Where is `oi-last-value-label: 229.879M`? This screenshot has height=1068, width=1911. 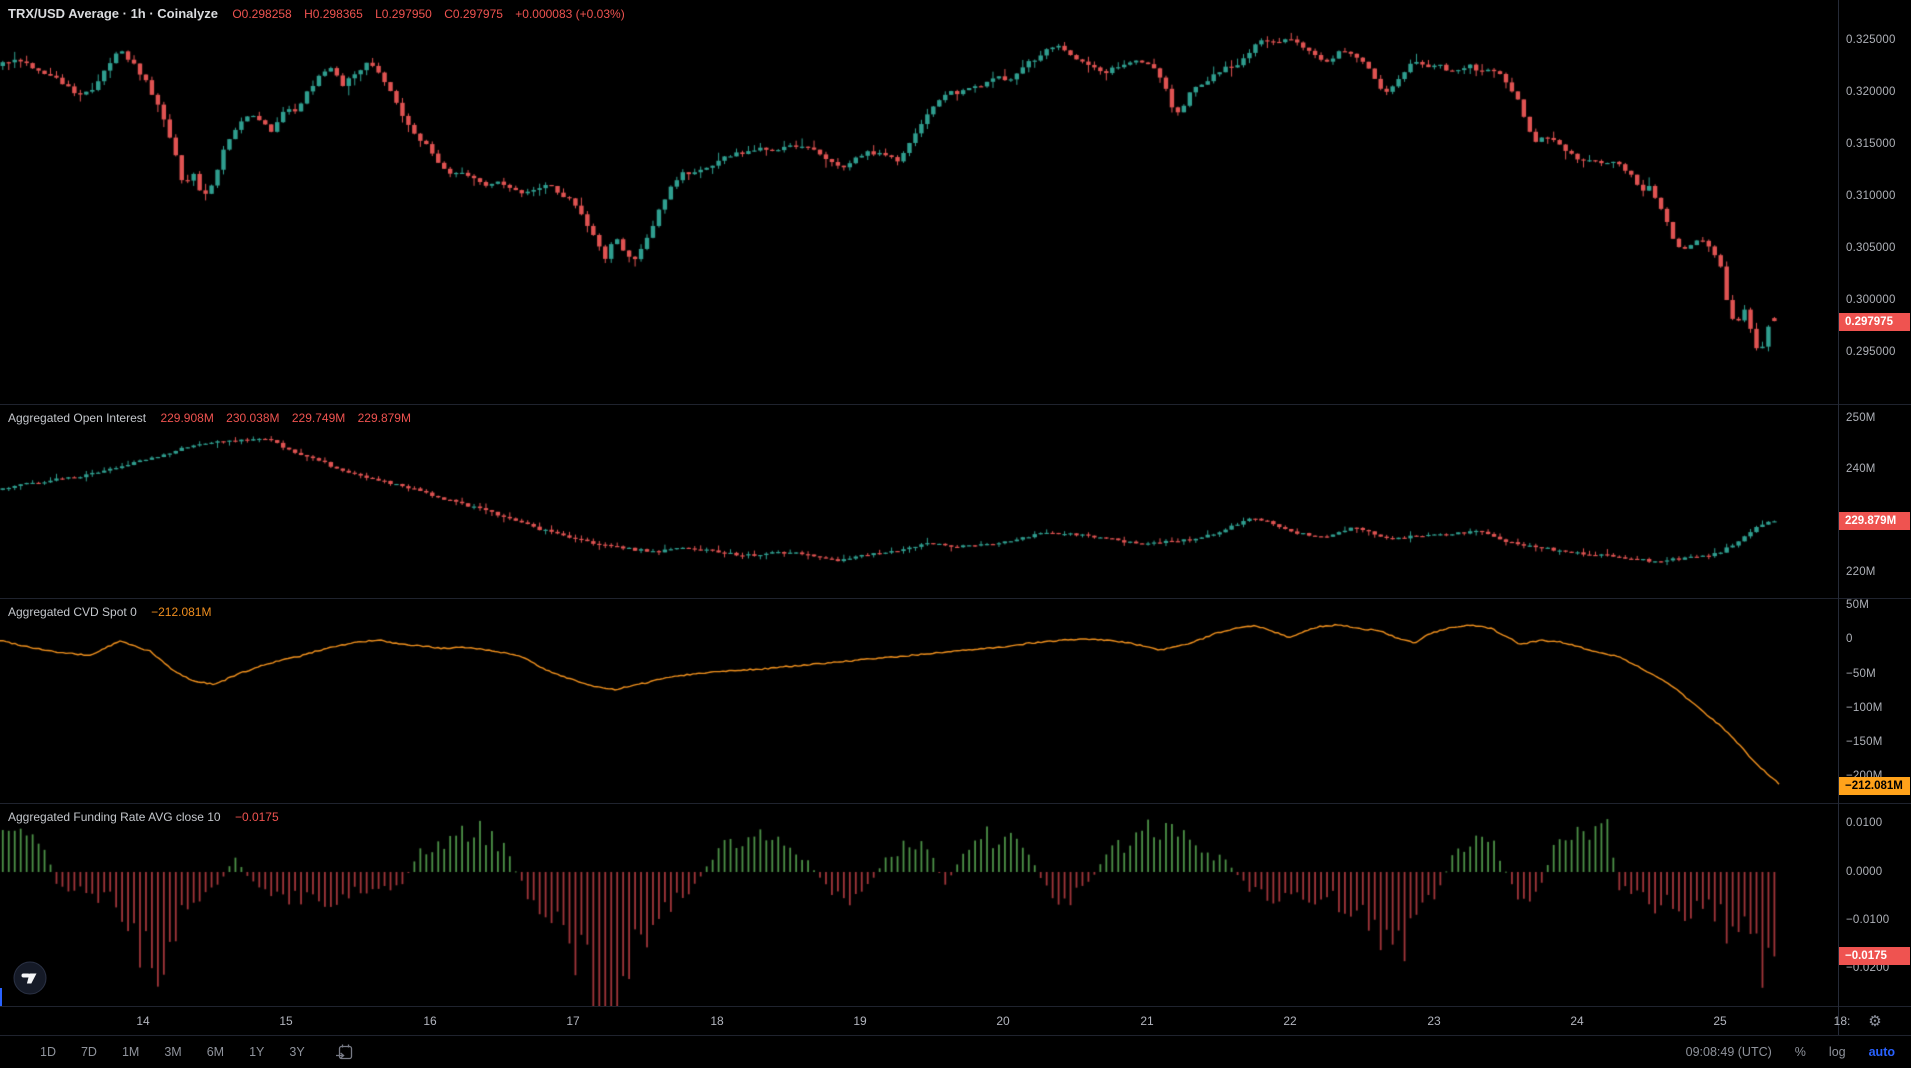 oi-last-value-label: 229.879M is located at coordinates (1874, 521).